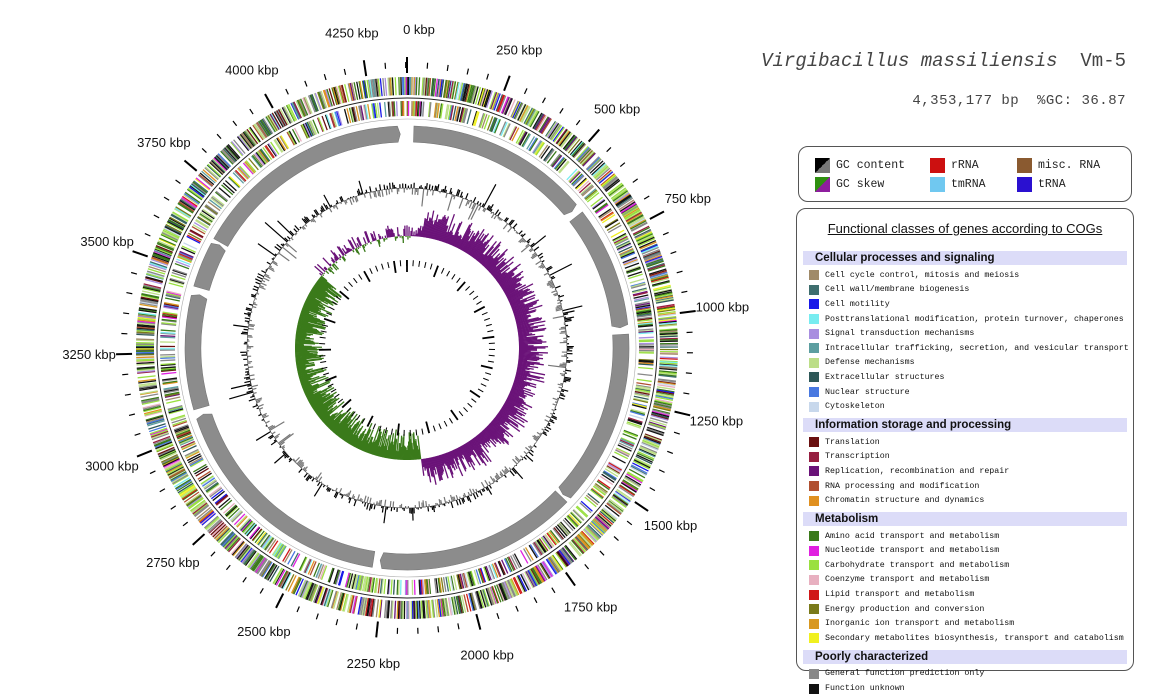  Describe the element at coordinates (814, 319) in the screenshot. I see `cog-color-swatch` at that location.